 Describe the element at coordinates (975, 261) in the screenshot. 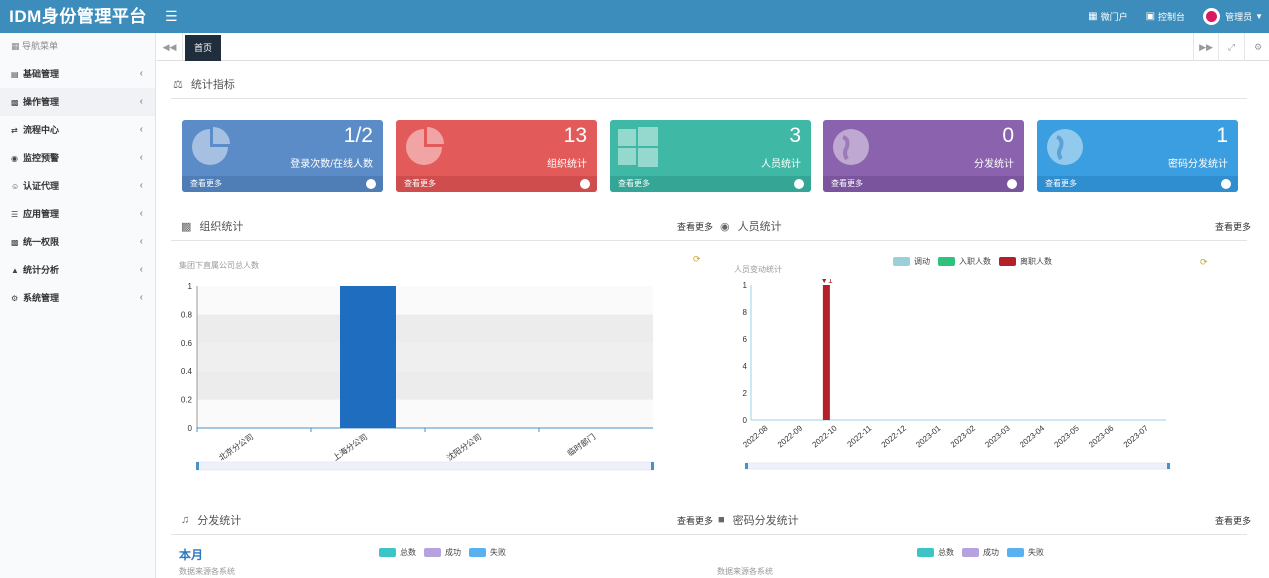

I see `legend-label: 入职人数` at that location.